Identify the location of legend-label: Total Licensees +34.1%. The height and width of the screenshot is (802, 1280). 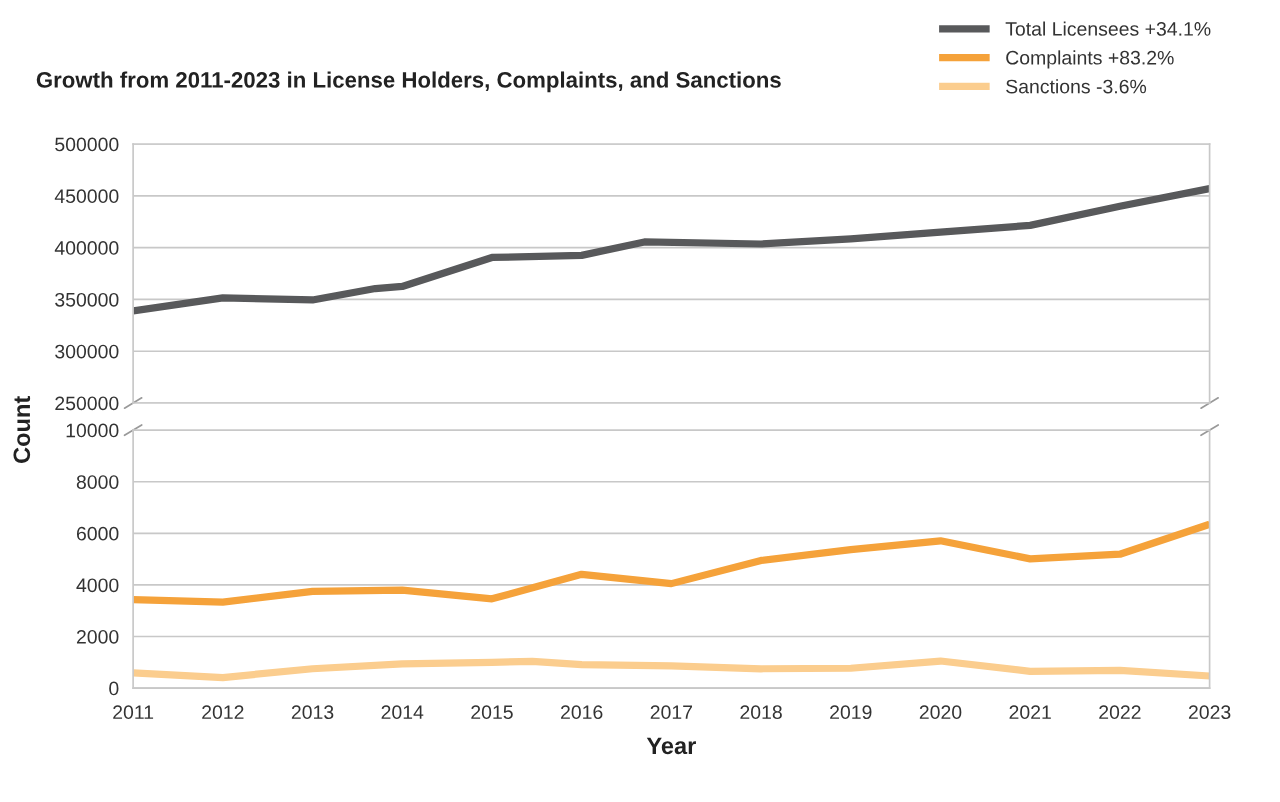
(1108, 28).